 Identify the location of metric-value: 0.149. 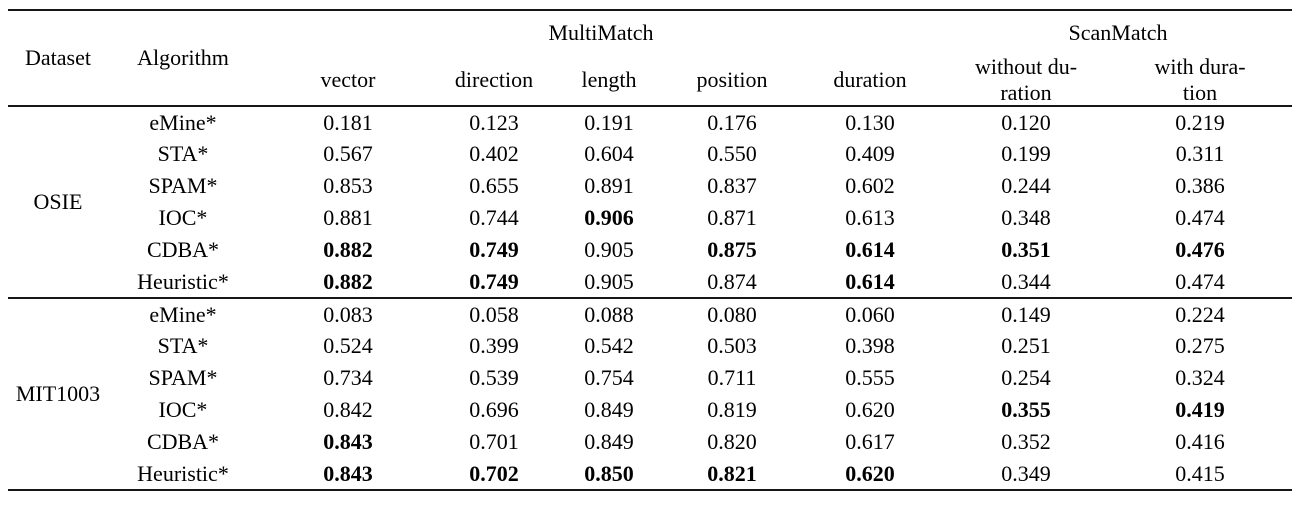
(1026, 314).